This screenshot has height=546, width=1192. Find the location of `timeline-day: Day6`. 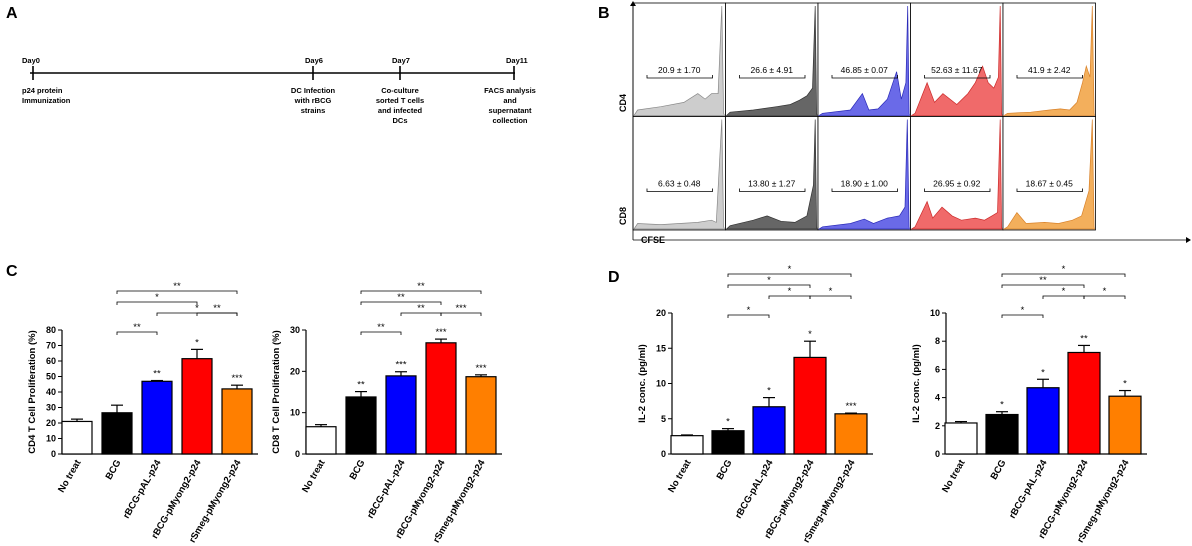

timeline-day: Day6 is located at coordinates (314, 60).